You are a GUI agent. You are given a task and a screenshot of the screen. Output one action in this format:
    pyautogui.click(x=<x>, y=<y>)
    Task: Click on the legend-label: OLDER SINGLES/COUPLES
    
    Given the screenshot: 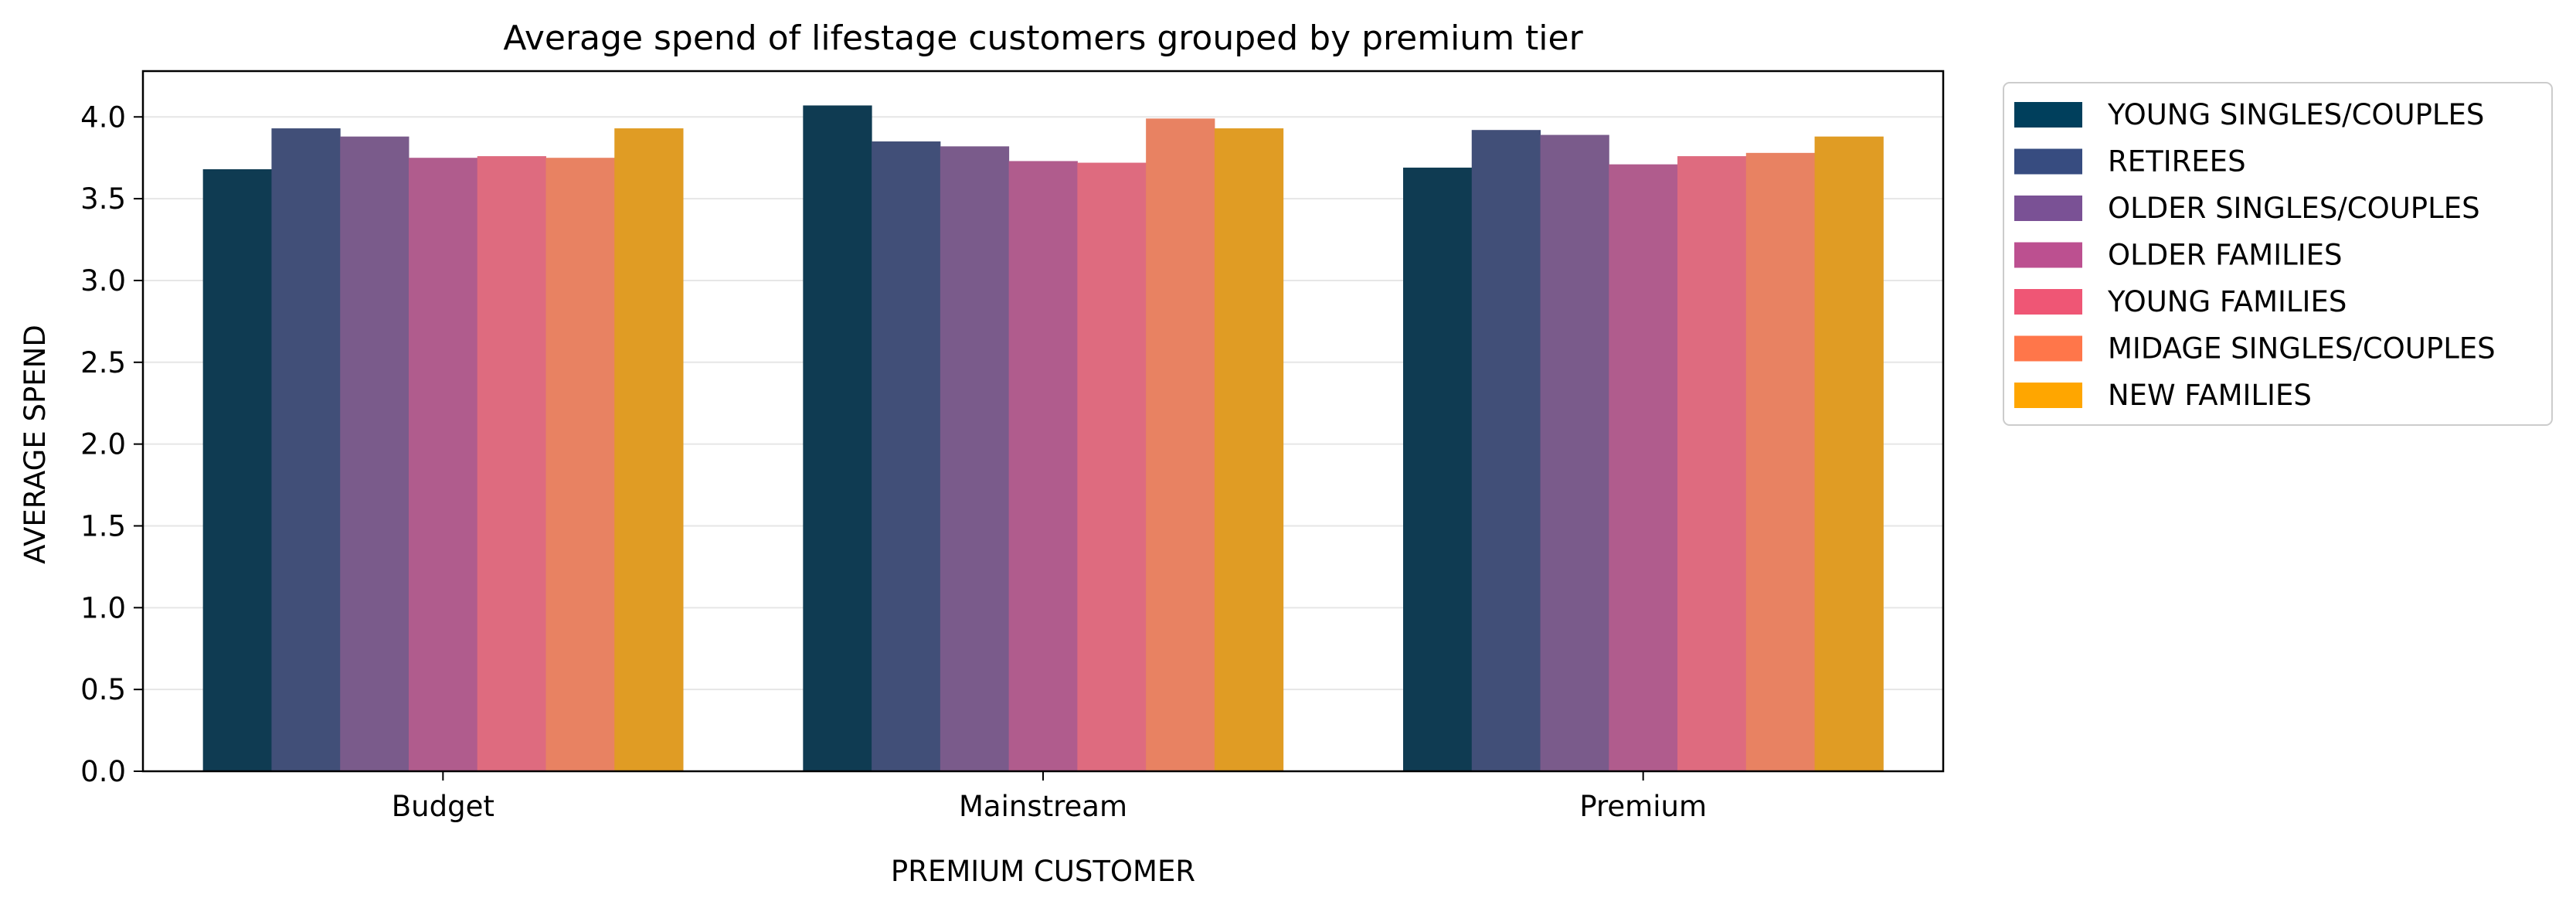 What is the action you would take?
    pyautogui.click(x=2294, y=208)
    